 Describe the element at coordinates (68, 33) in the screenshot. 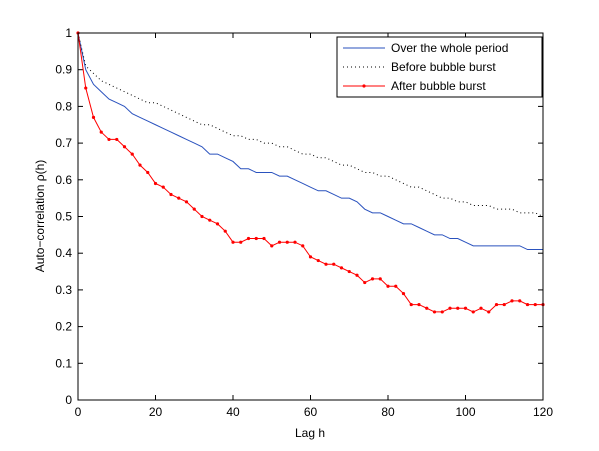

I see `y-tick-label: 1` at that location.